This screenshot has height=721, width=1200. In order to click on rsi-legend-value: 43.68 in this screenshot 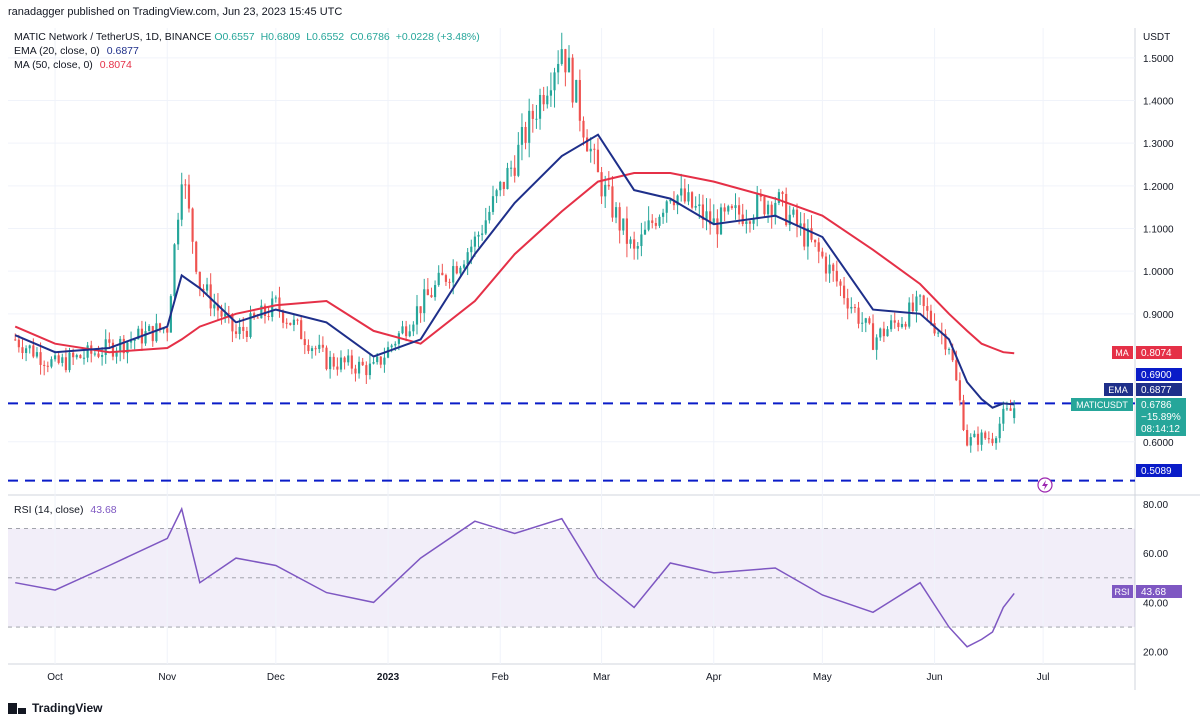, I will do `click(103, 510)`.